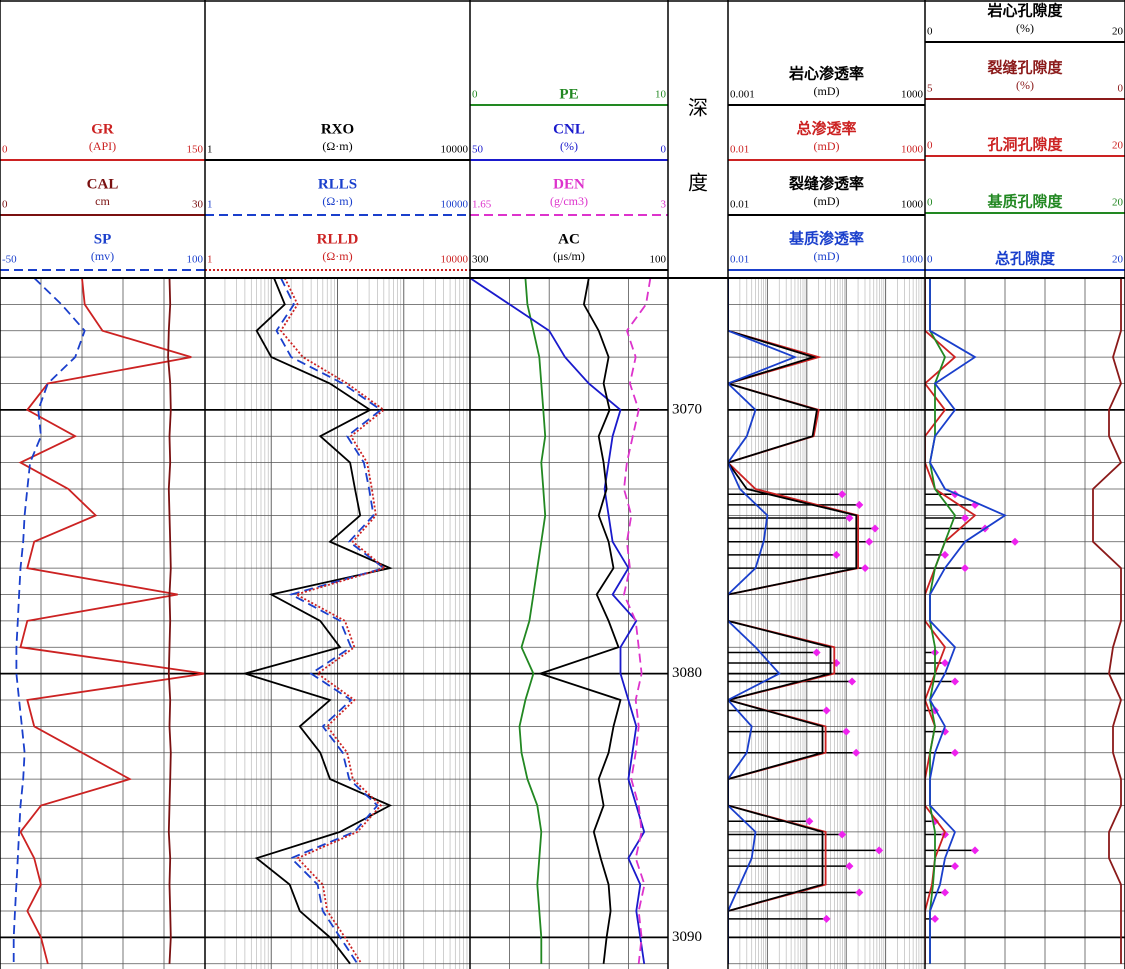  Describe the element at coordinates (482, 205) in the screenshot. I see `scale-min: 1.65` at that location.